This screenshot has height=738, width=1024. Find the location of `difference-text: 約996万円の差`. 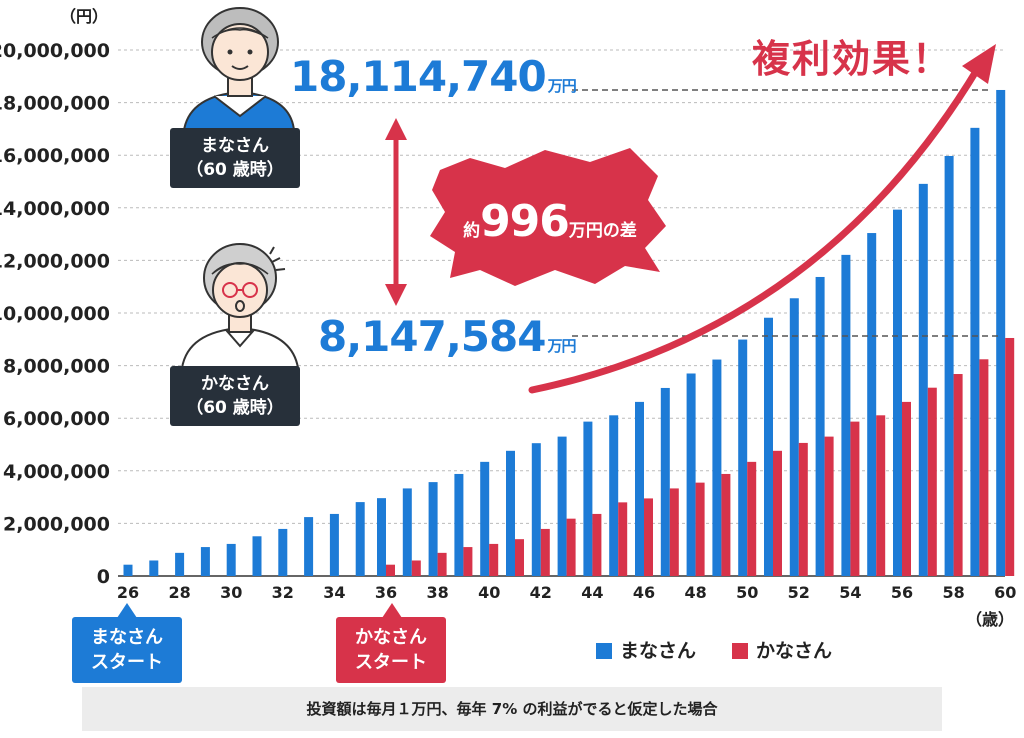

difference-text: 約996万円の差 is located at coordinates (550, 221).